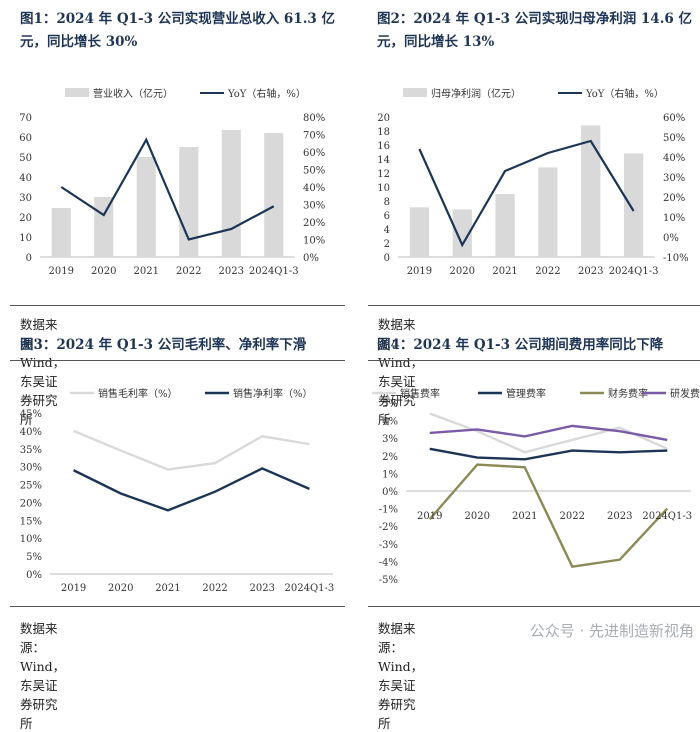 The image size is (700, 732). Describe the element at coordinates (25, 198) in the screenshot. I see `y-left-tick: 30` at that location.